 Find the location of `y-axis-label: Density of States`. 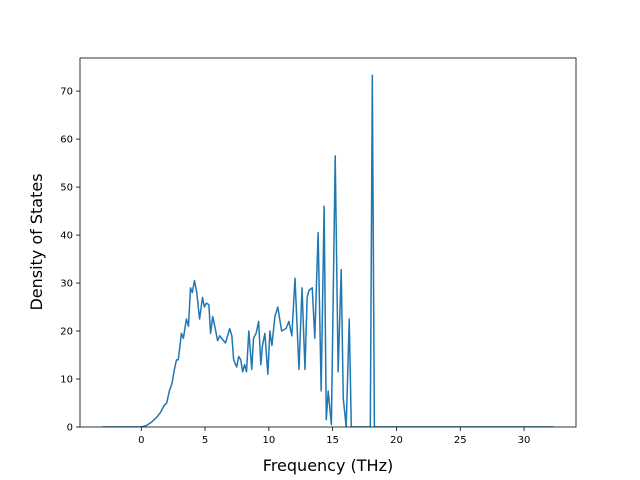

y-axis-label: Density of States is located at coordinates (36, 241).